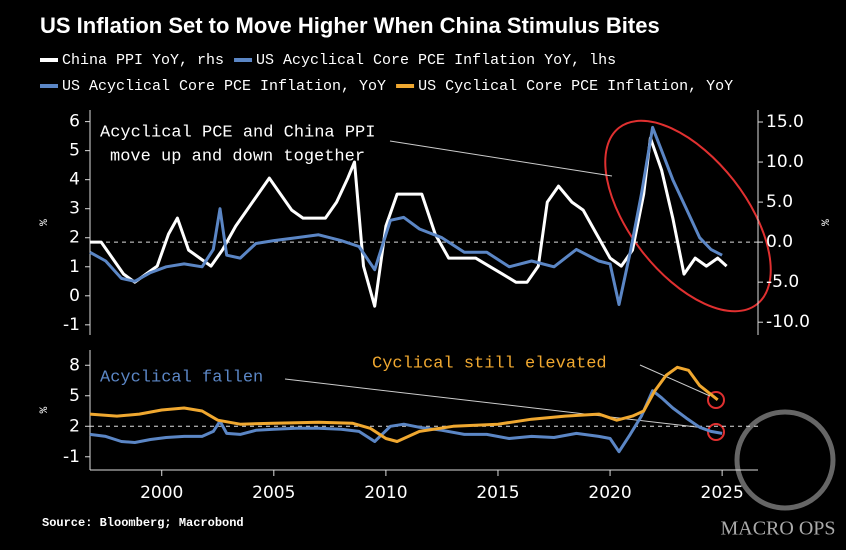 The image size is (846, 550). I want to click on y2-tick-label: -5.0, so click(782, 282).